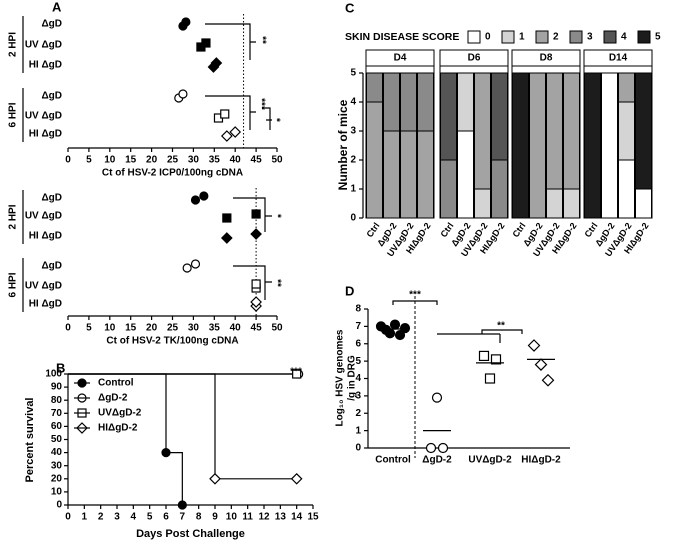  Describe the element at coordinates (57, 452) in the screenshot. I see `y-tick-label: 40` at that location.